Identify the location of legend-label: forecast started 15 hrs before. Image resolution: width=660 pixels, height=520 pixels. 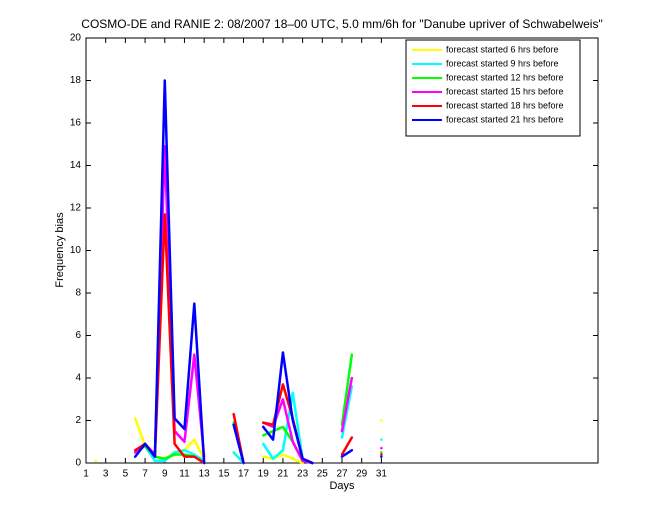
(505, 91).